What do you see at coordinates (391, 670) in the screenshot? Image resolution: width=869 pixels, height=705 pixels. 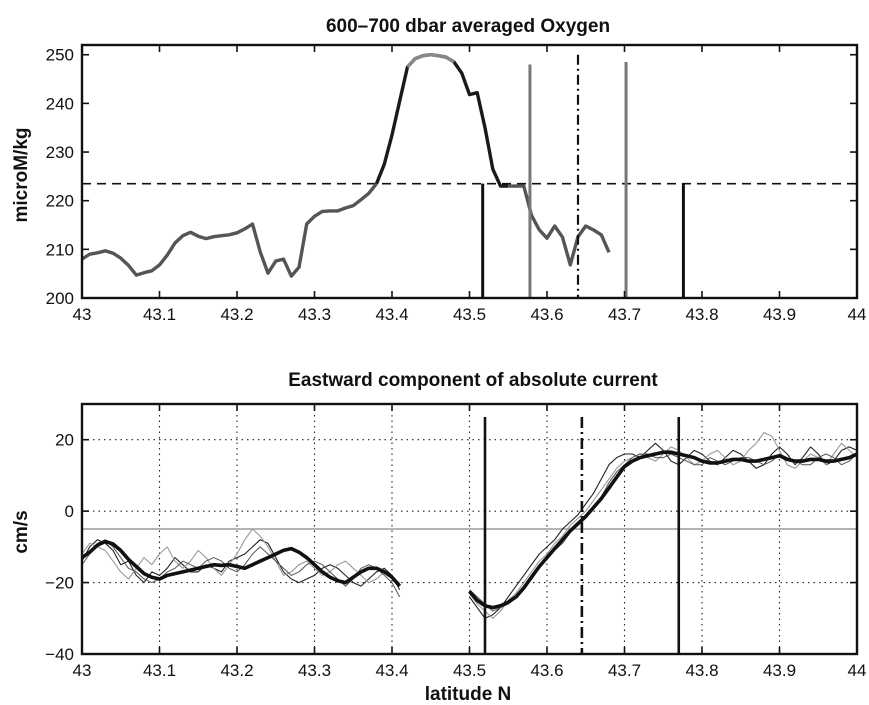 I see `current-x-tick-label: 43.4` at bounding box center [391, 670].